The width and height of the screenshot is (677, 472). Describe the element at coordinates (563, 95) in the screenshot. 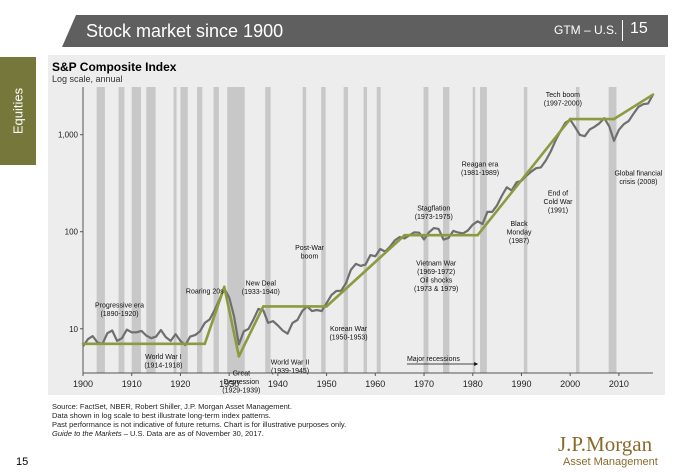

I see `event-annotation-line: Tech boom` at that location.